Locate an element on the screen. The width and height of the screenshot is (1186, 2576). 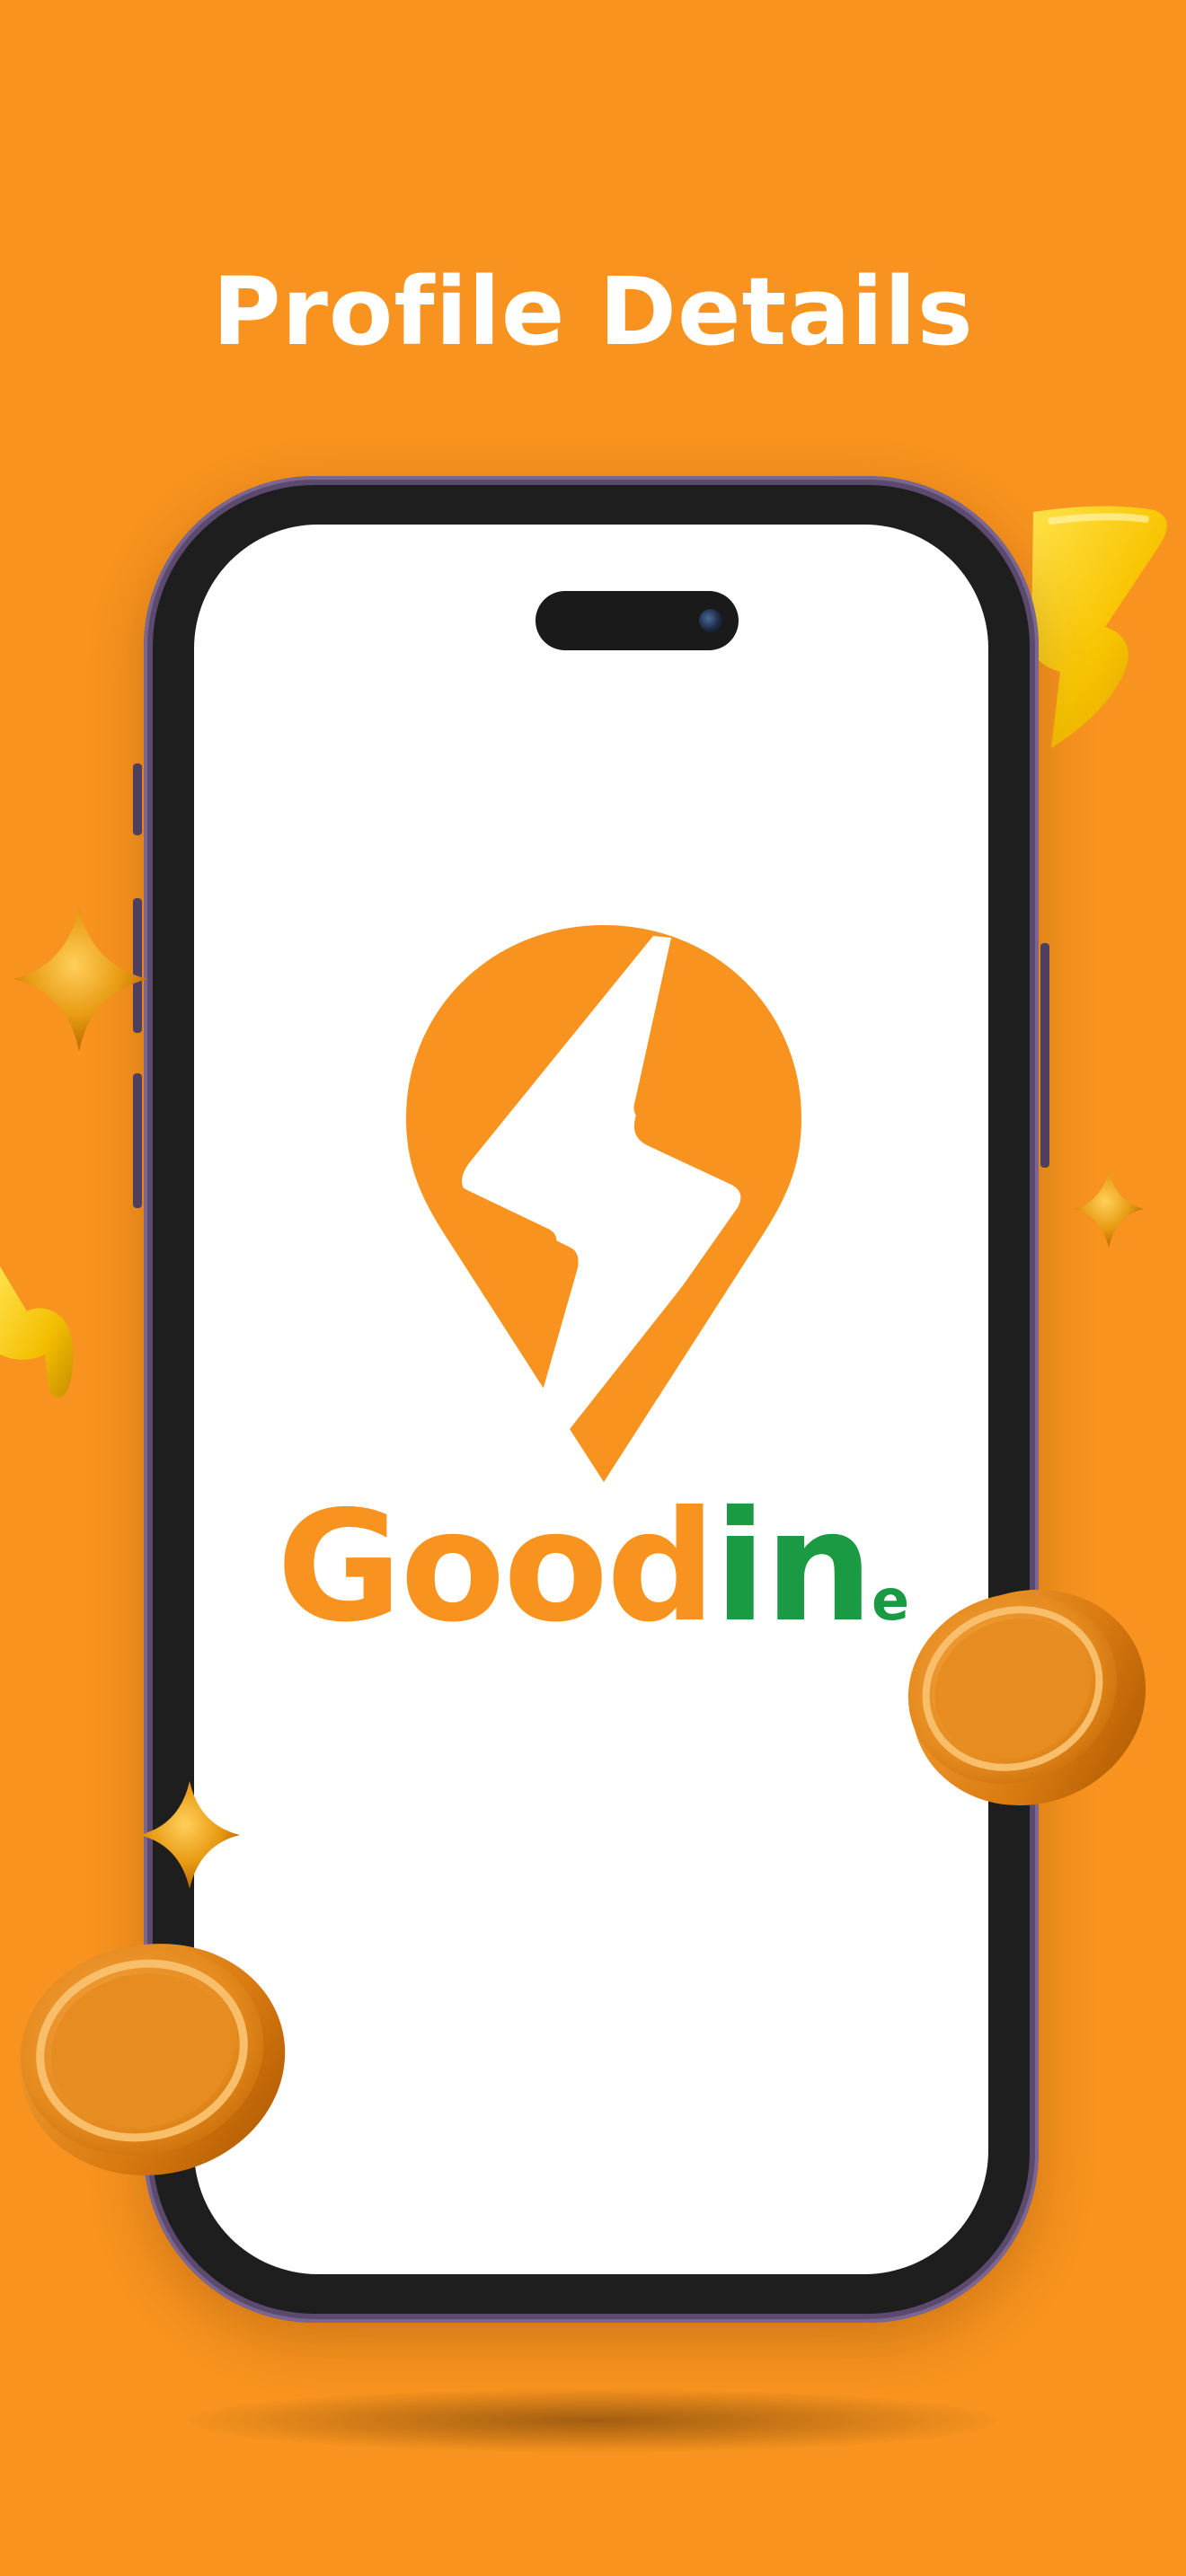
brand-logotype: Goodine is located at coordinates (593, 1567).